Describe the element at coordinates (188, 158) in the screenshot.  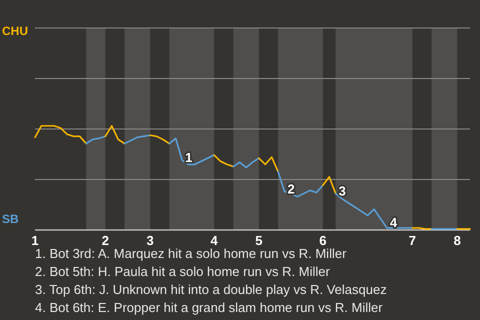
I see `annotation: 1` at that location.